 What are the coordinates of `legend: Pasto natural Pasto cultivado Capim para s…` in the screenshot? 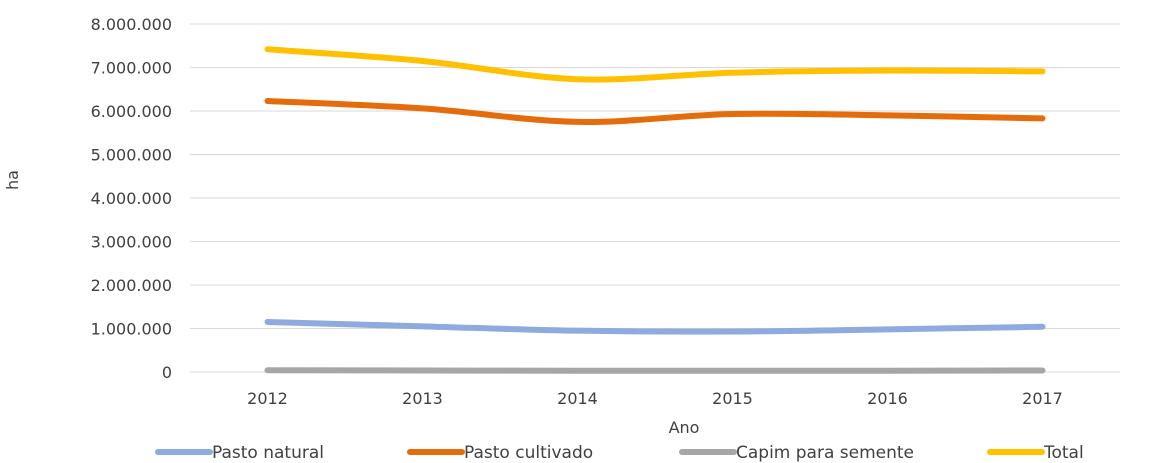 It's located at (619, 453).